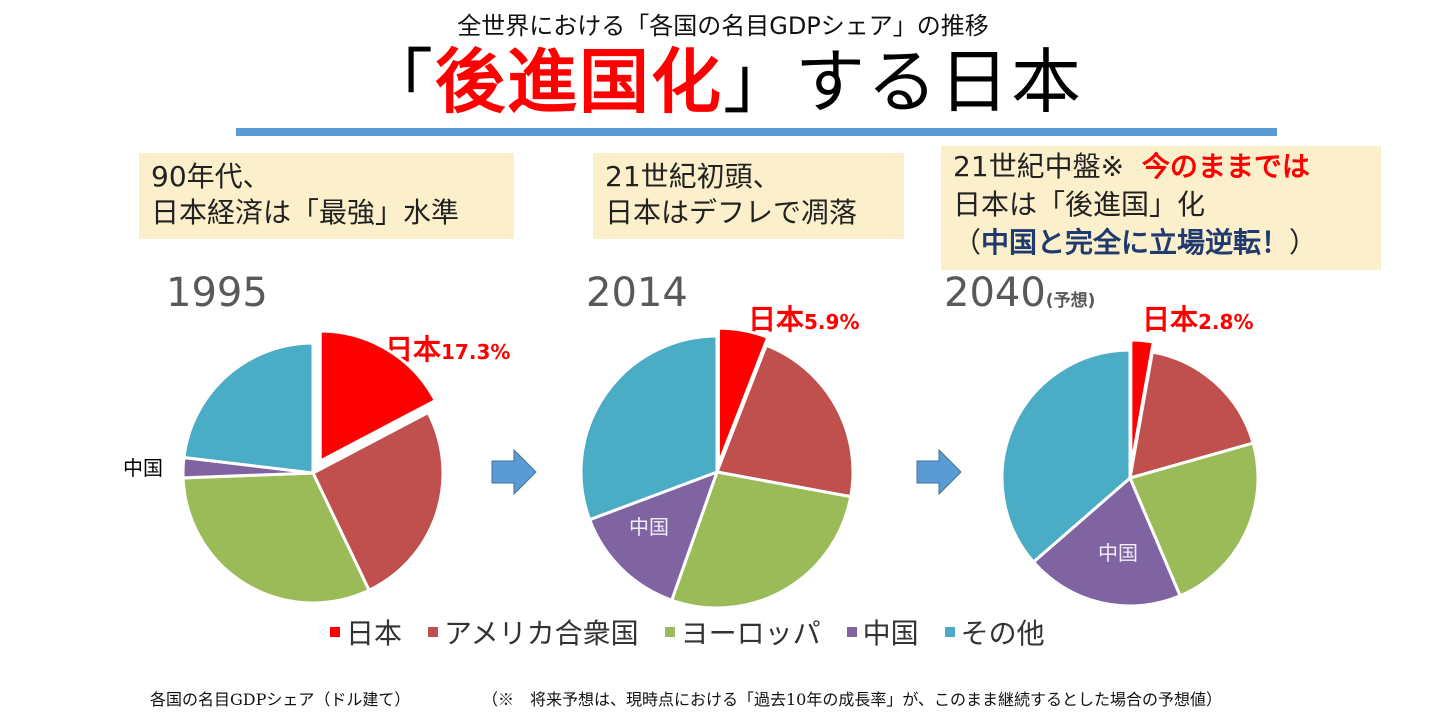 The height and width of the screenshot is (721, 1446). What do you see at coordinates (1135, 242) in the screenshot?
I see `note-emphasis: 中国と完全に立場逆転！` at bounding box center [1135, 242].